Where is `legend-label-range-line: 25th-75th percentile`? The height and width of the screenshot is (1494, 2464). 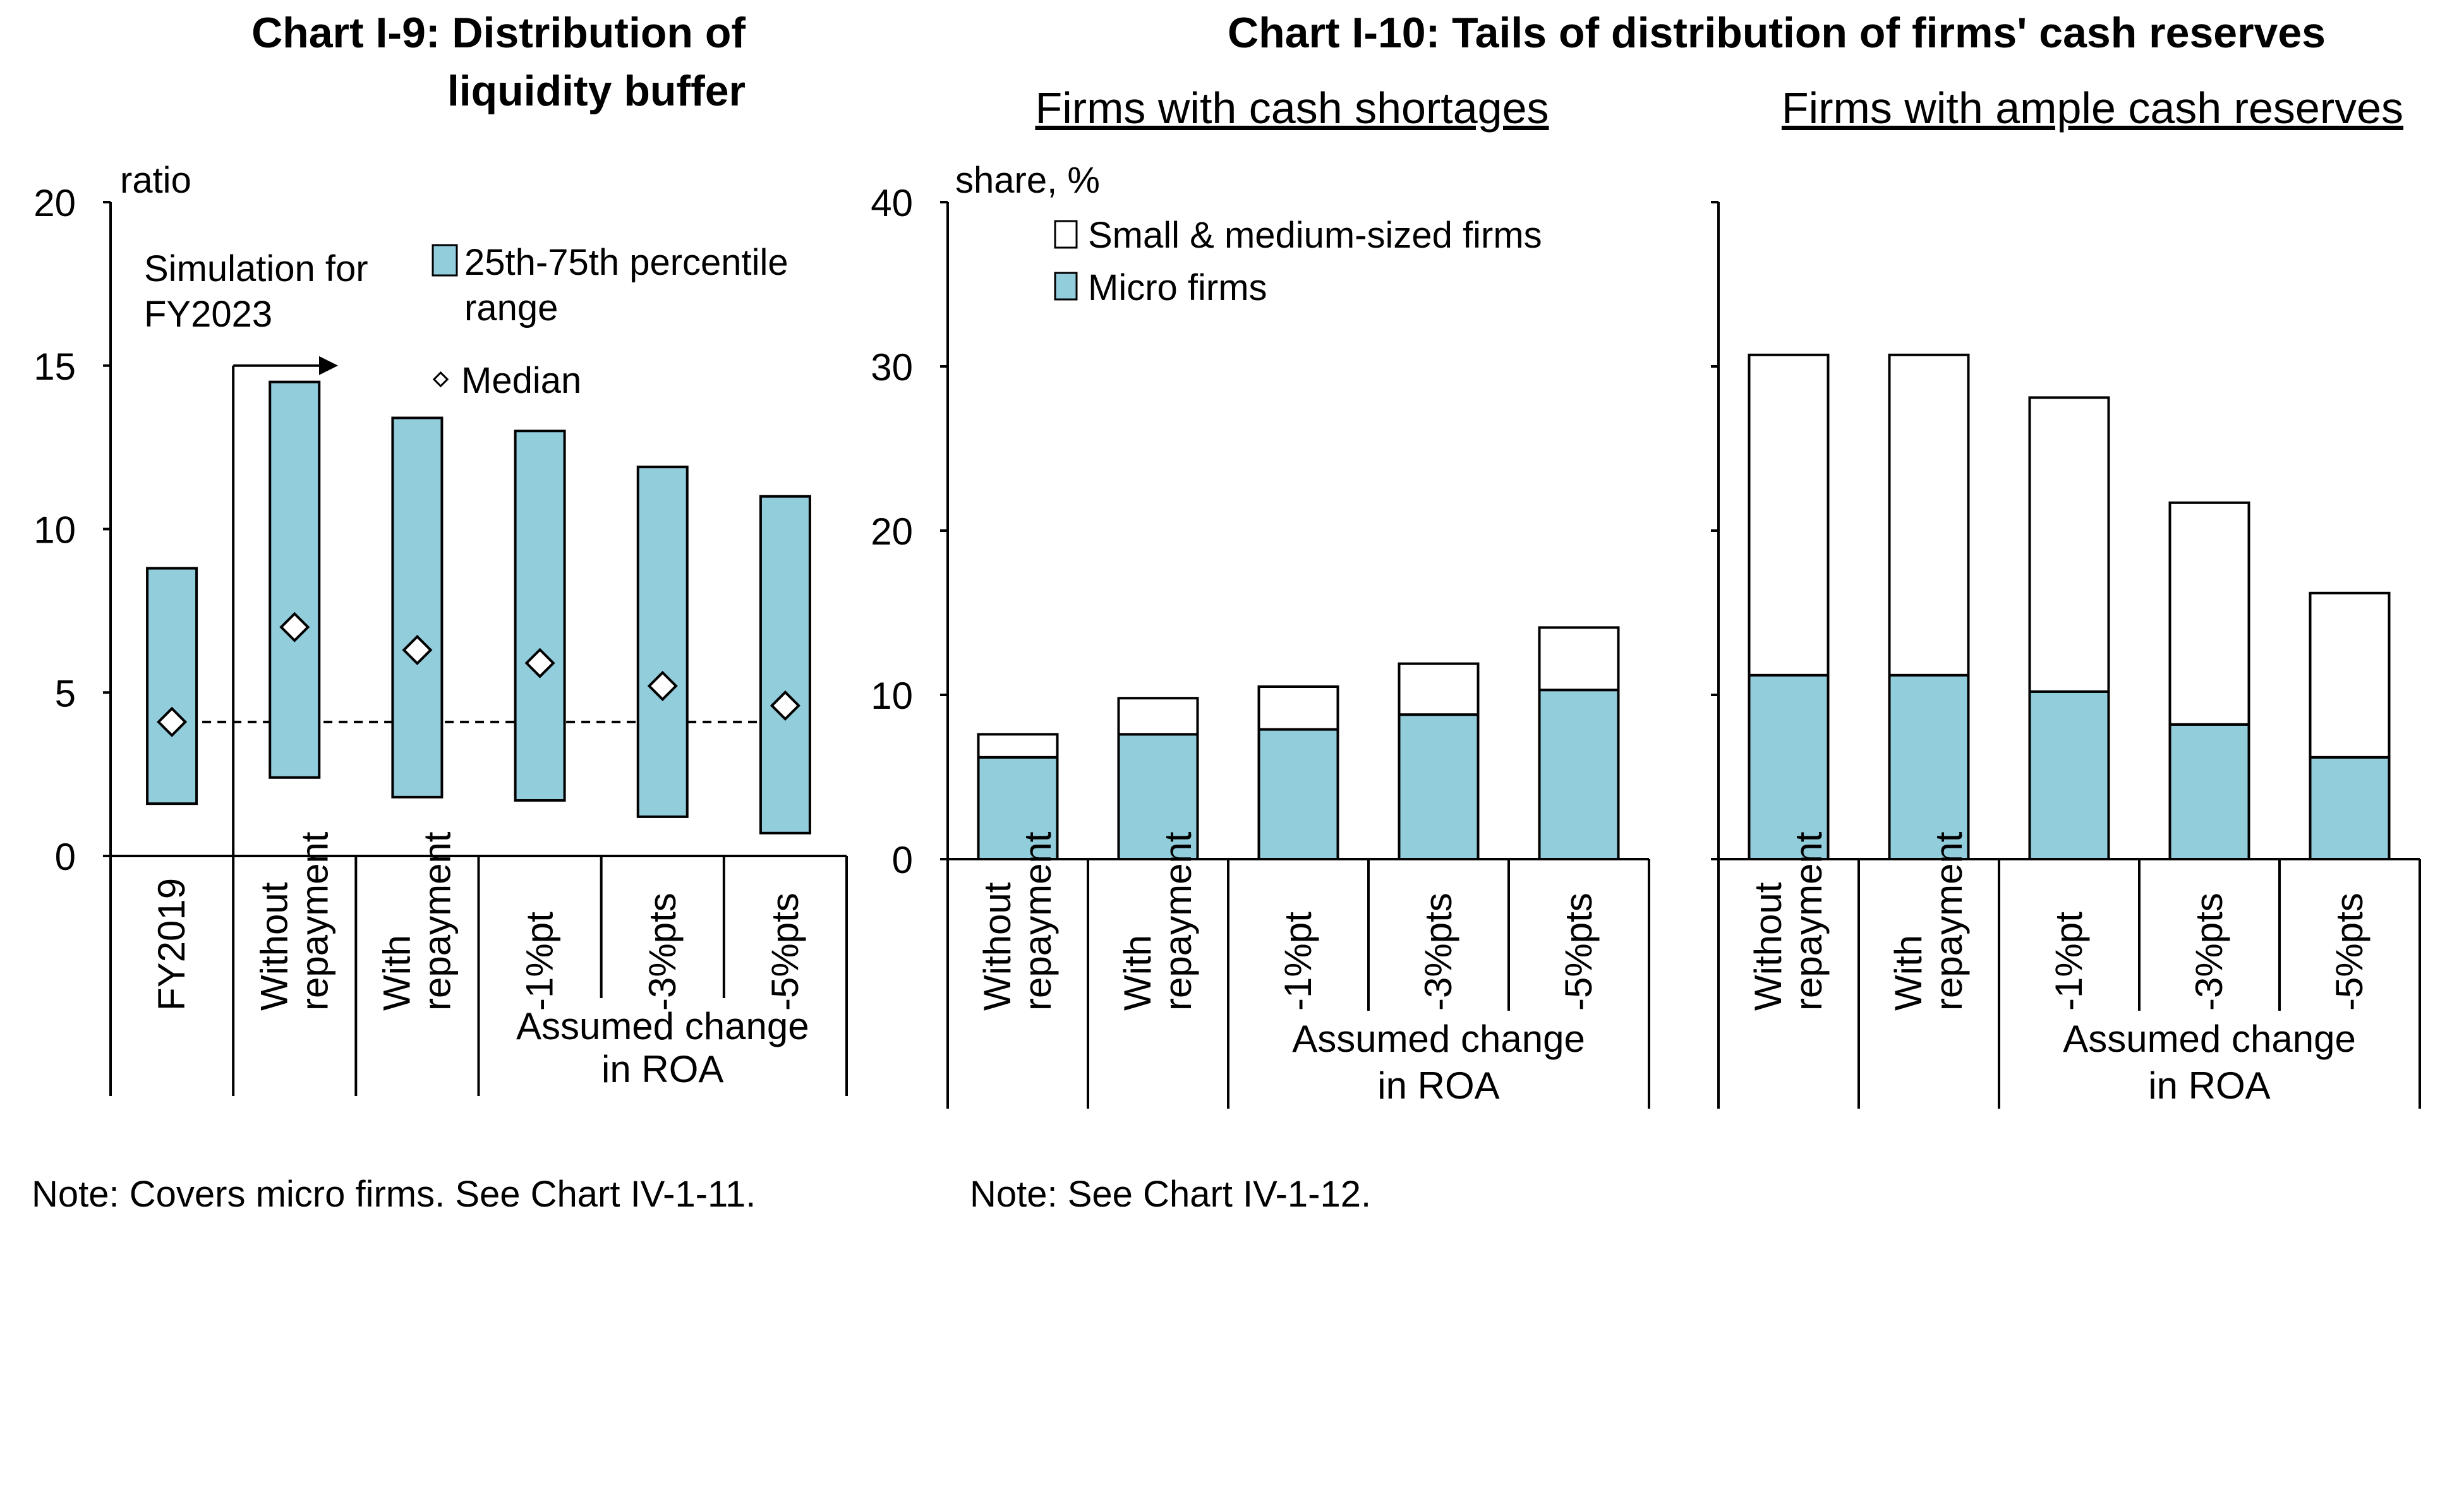
legend-label-range-line: 25th-75th percentile is located at coordinates (626, 262).